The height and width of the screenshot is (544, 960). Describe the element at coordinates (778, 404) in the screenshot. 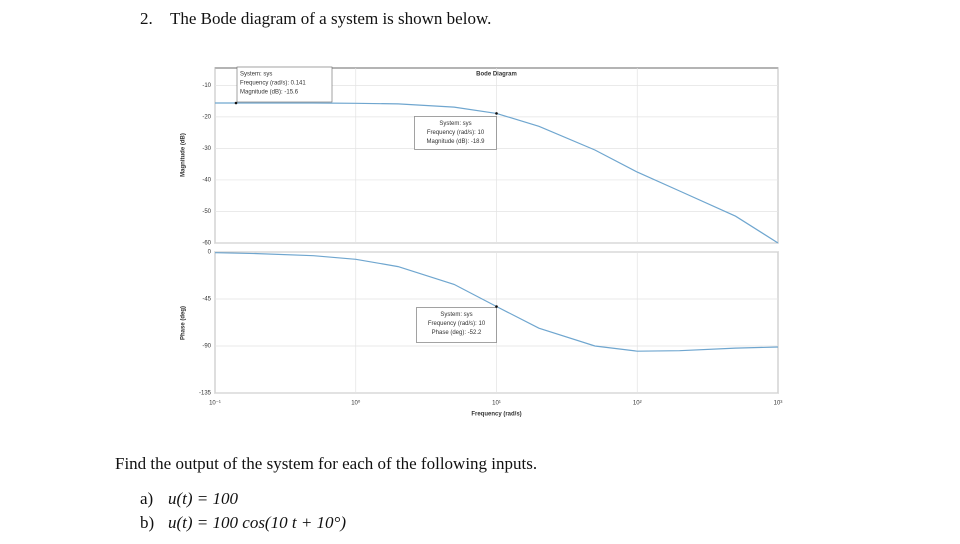

I see `x-tick-label: 10³` at that location.